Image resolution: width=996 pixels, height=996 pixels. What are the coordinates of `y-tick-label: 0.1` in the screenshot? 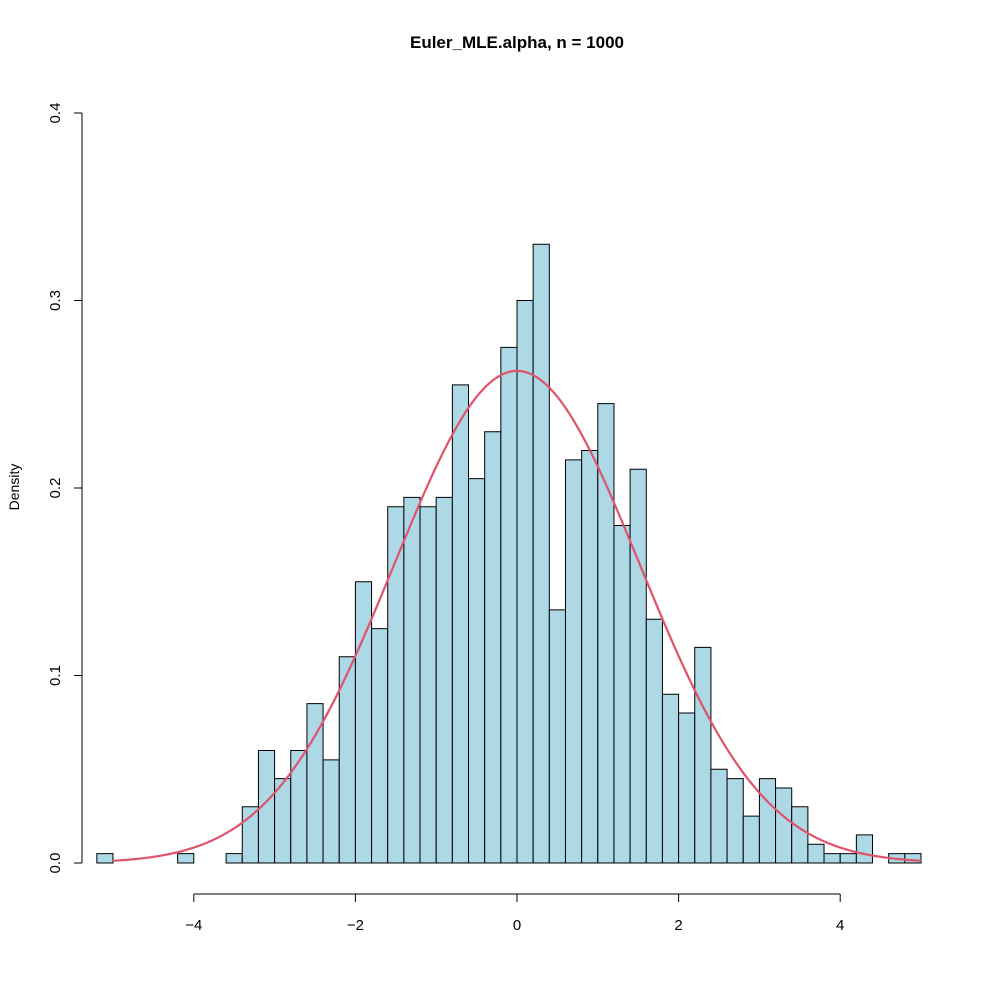 It's located at (55, 675).